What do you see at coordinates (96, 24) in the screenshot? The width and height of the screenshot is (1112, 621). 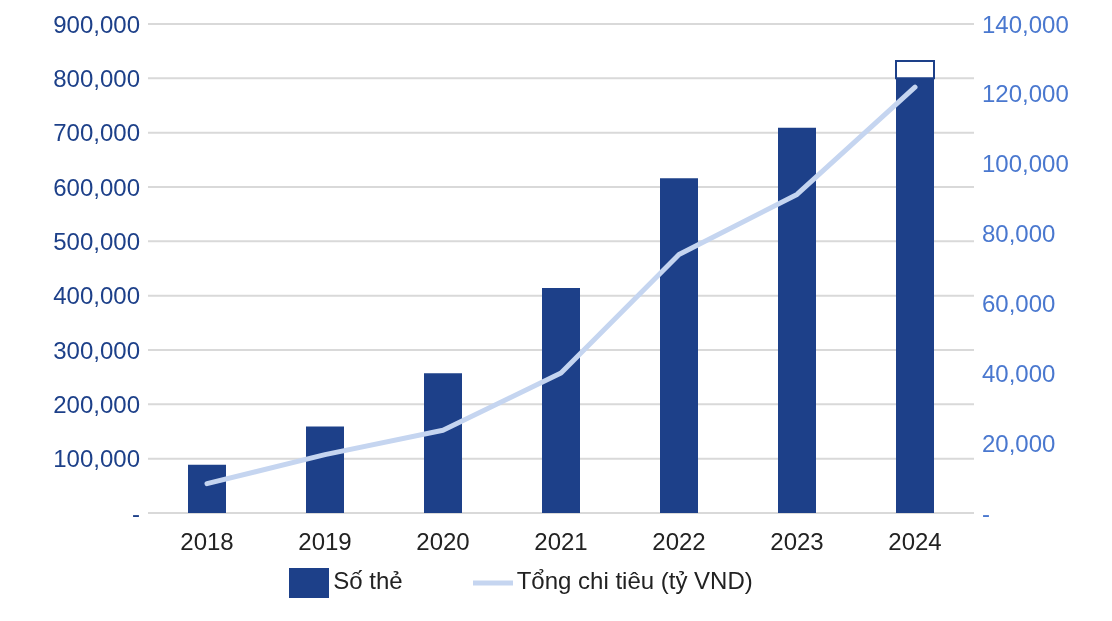 I see `y-tick-label: 900,000` at bounding box center [96, 24].